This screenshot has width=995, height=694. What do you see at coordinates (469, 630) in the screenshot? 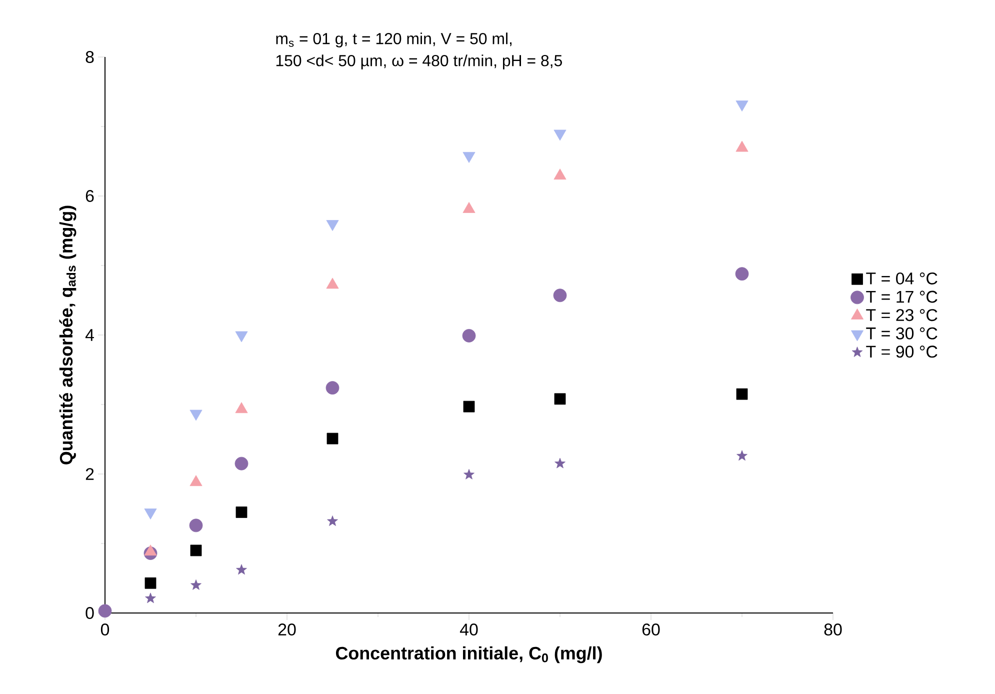
I see `x-tick-label: 40` at bounding box center [469, 630].